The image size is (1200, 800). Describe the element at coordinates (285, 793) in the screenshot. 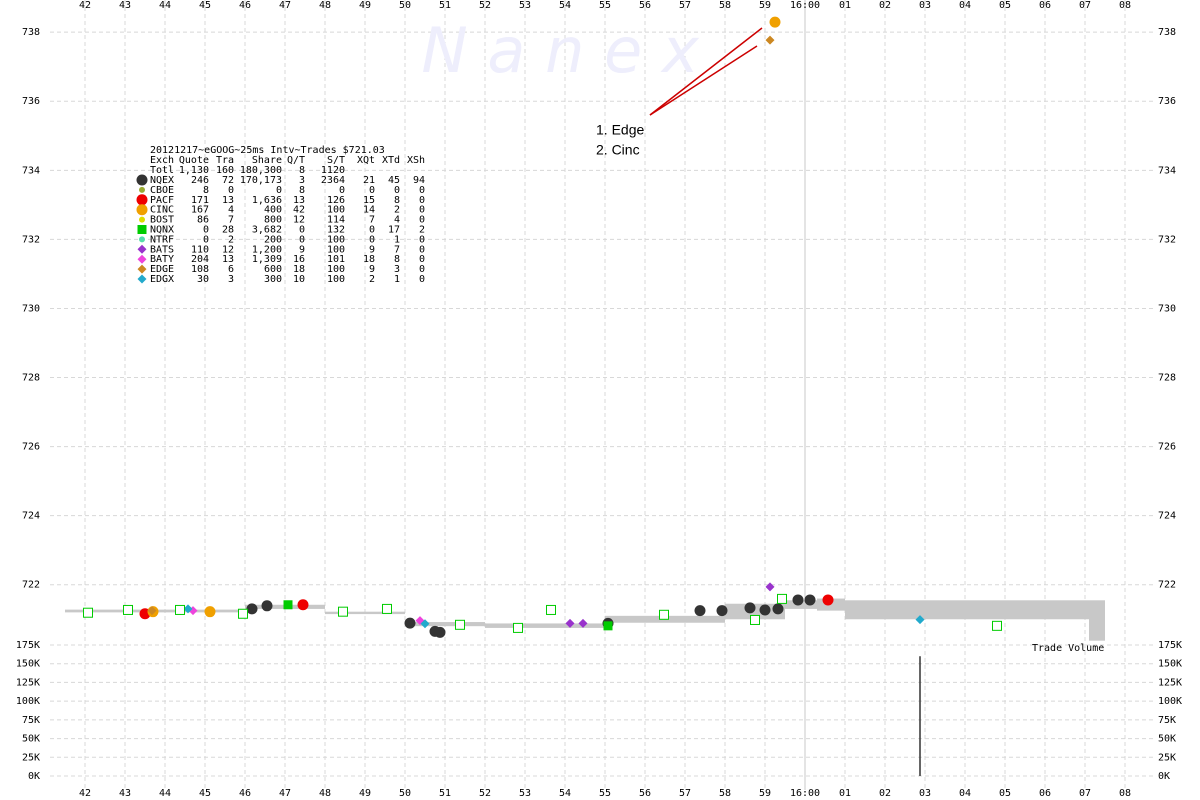

I see `x-tick-label: 47` at that location.